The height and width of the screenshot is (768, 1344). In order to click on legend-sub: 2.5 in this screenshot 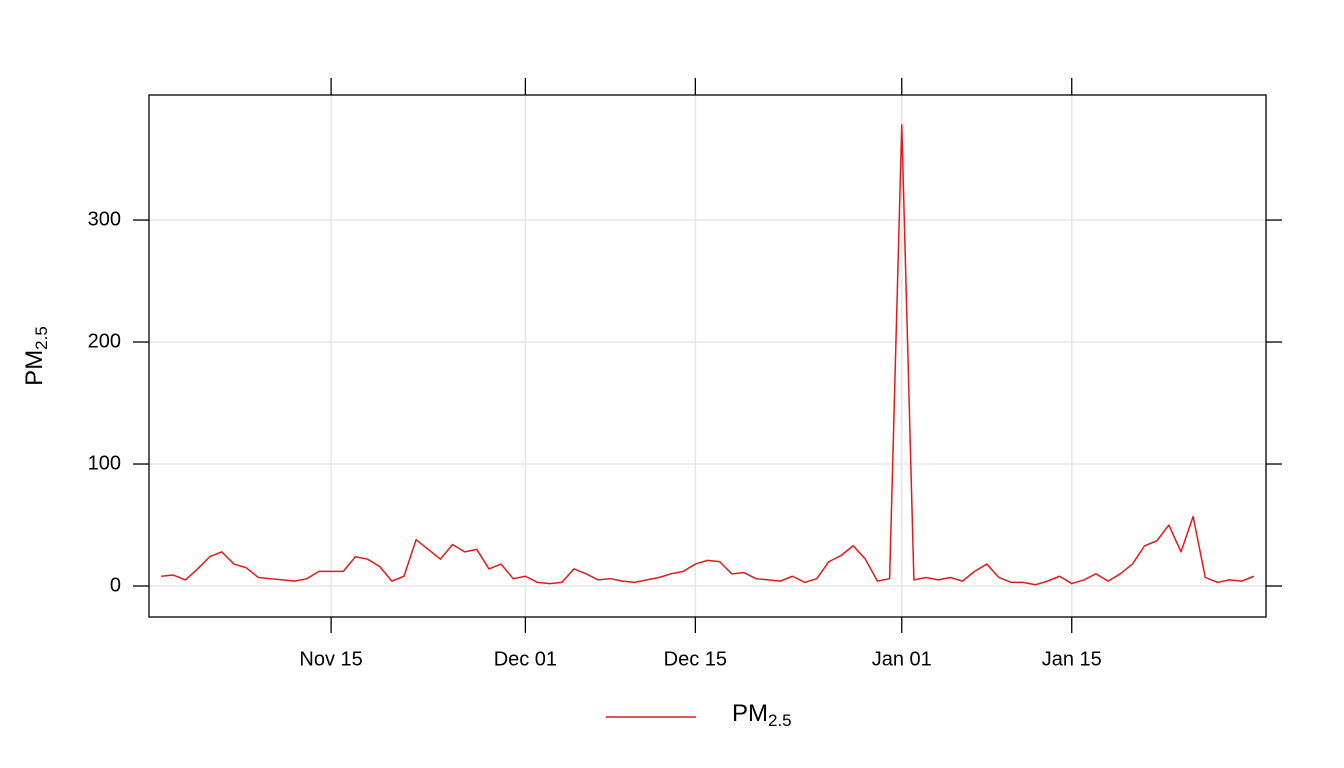, I will do `click(780, 720)`.